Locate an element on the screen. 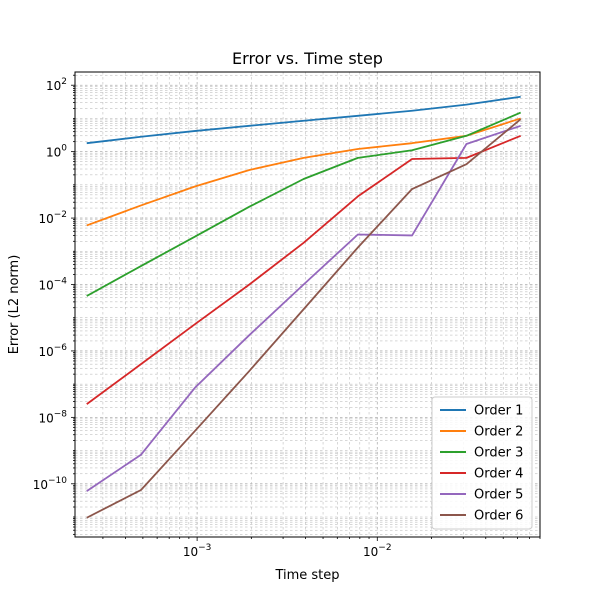  y-tick-label: 10⁻⁸ is located at coordinates (52, 417).